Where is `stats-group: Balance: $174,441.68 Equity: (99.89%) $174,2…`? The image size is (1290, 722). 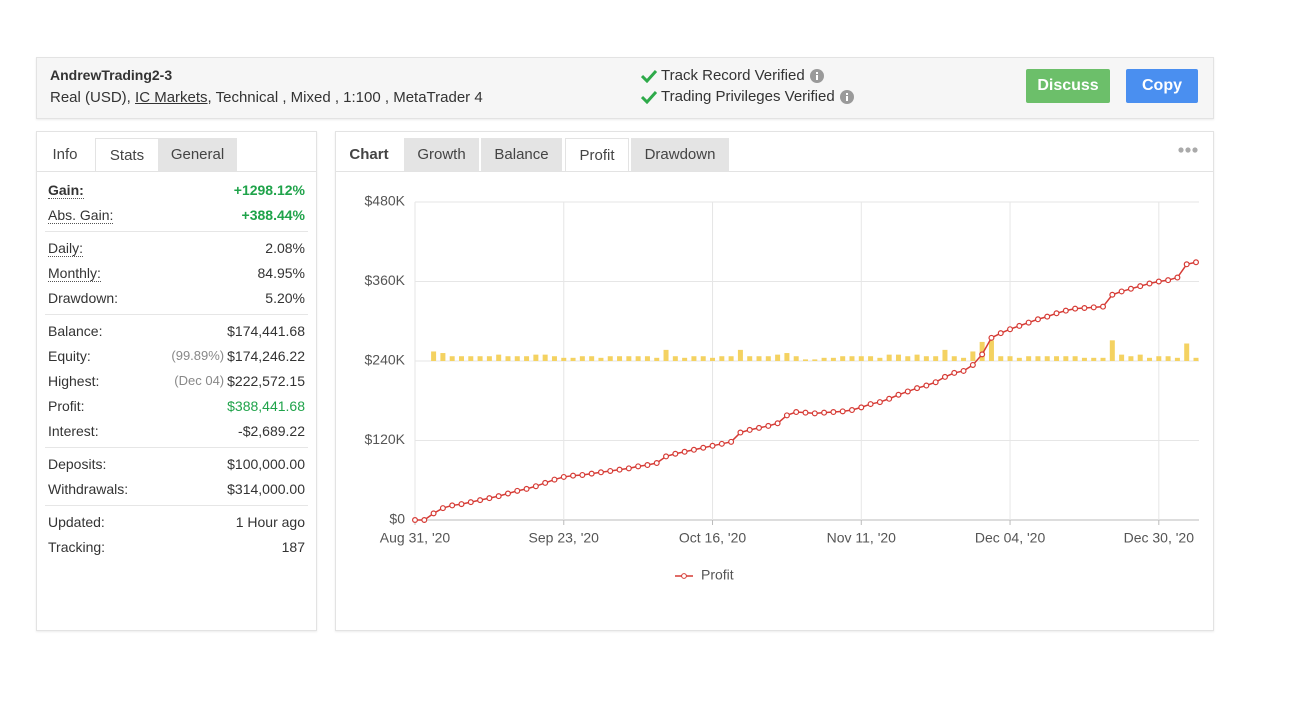 stats-group: Balance: $174,441.68 Equity: (99.89%) $174,2… is located at coordinates (176, 381).